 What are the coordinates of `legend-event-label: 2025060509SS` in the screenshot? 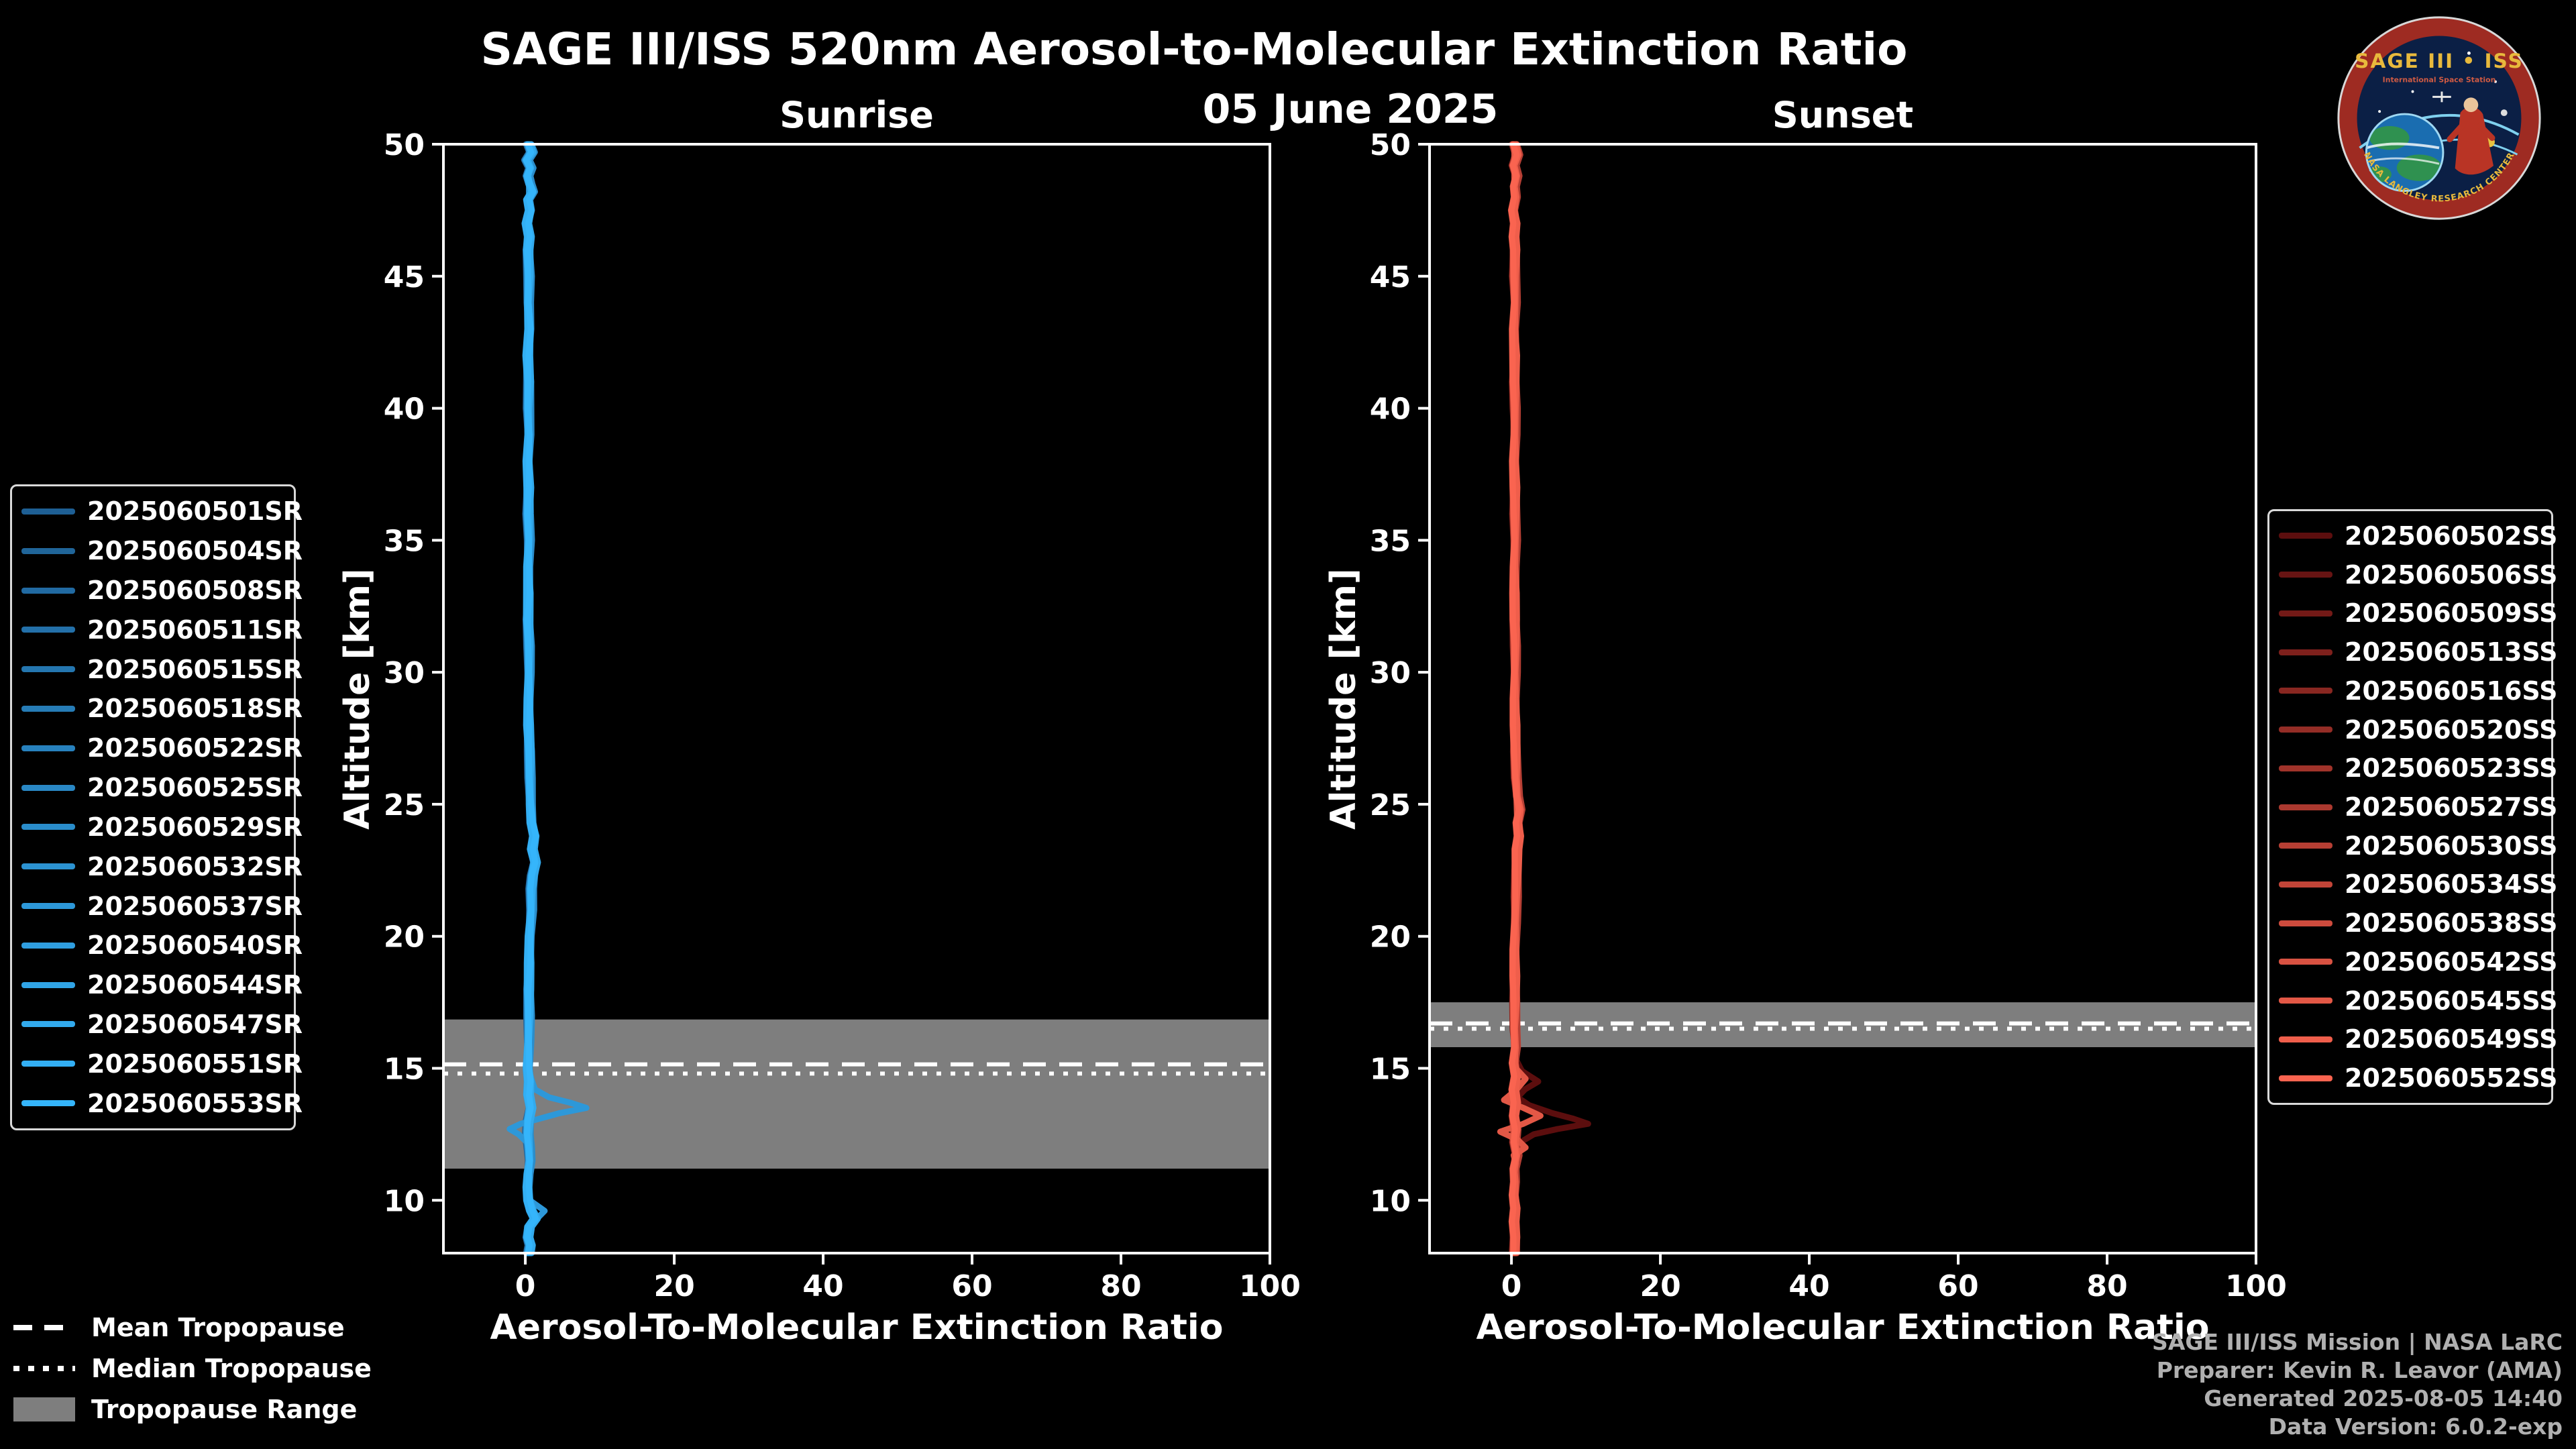 It's located at (2451, 613).